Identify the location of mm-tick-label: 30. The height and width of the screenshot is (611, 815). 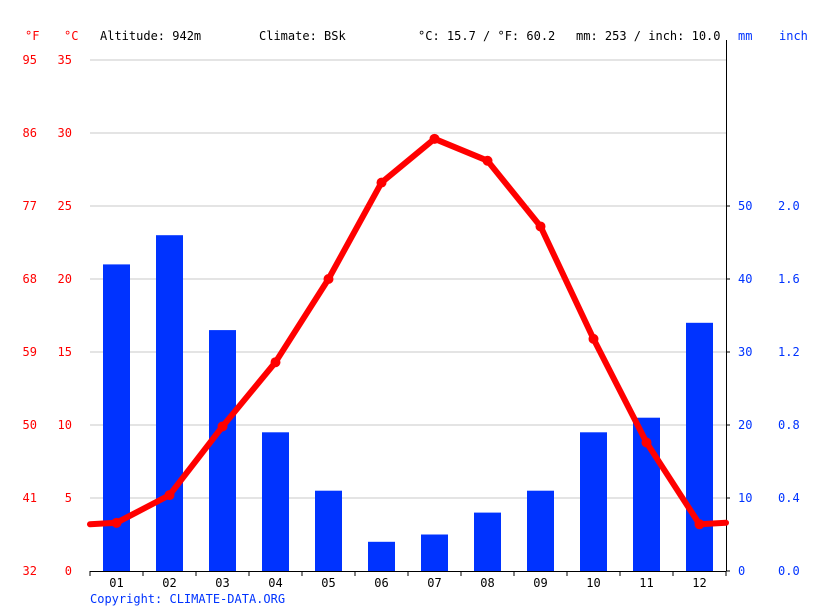
(745, 352).